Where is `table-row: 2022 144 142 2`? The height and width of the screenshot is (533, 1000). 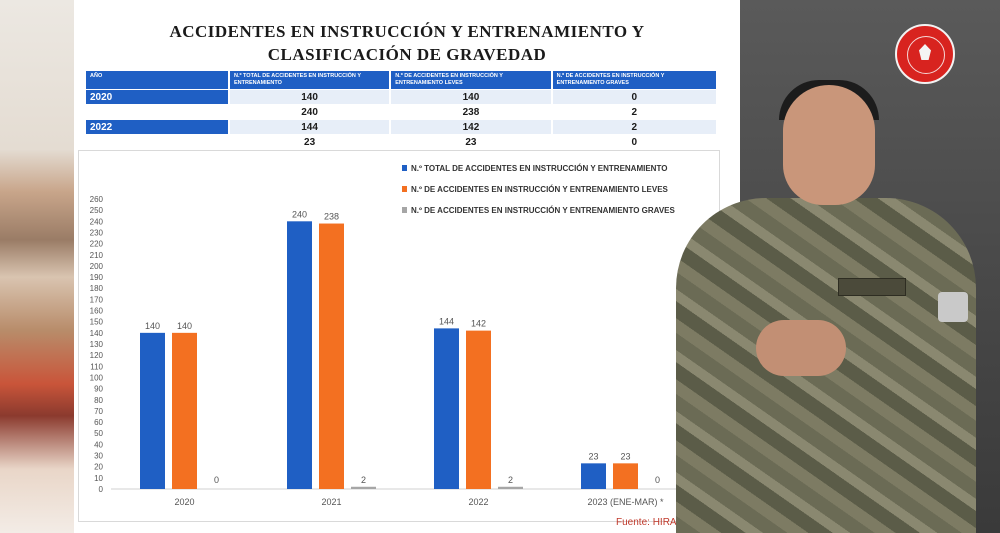
table-row: 2022 144 142 2 is located at coordinates (401, 127).